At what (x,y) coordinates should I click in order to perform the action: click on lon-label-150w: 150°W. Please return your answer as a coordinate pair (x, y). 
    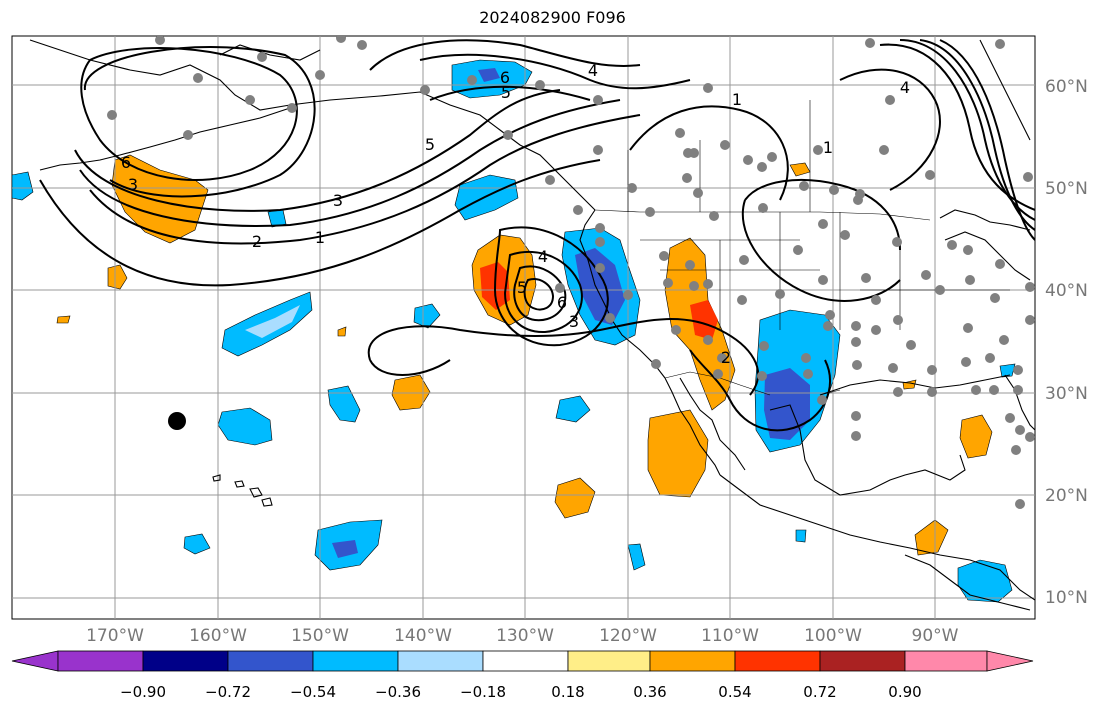
    Looking at the image, I should click on (320, 636).